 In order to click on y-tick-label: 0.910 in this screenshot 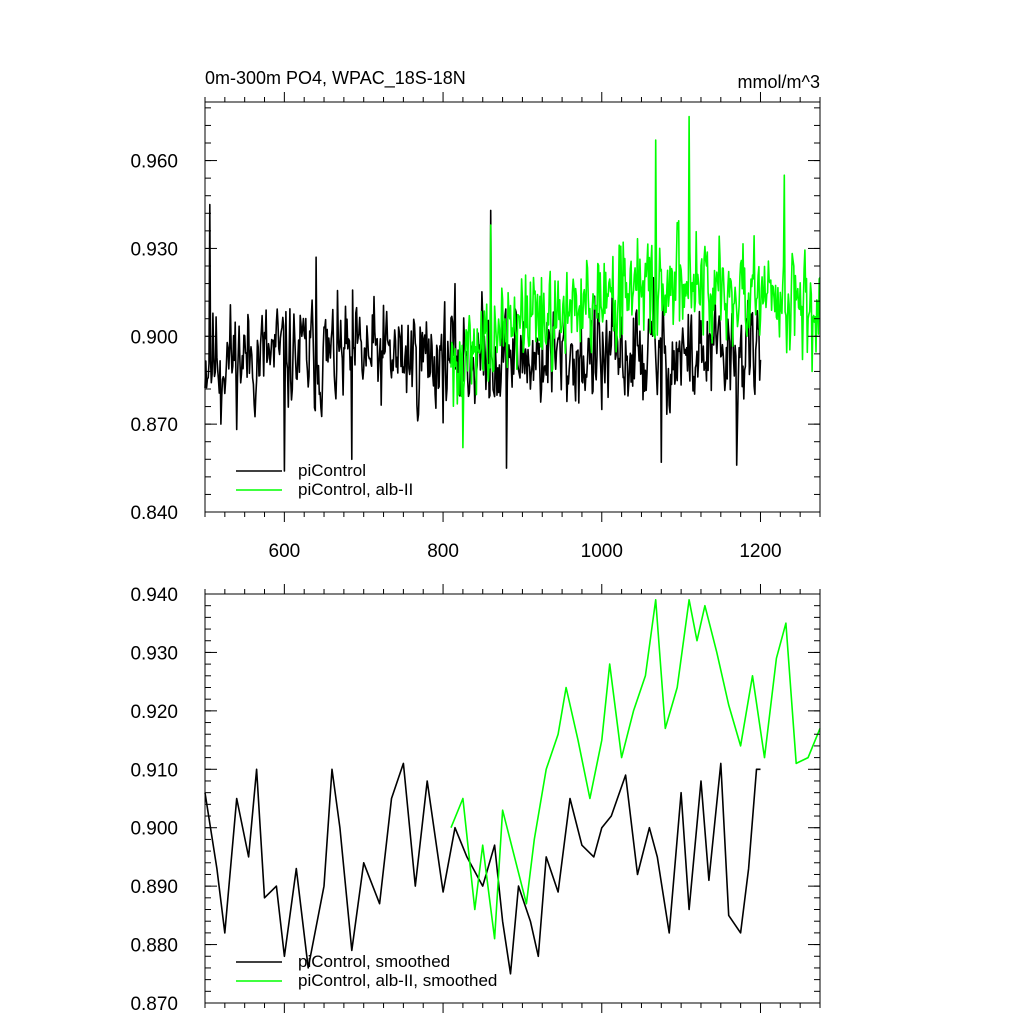, I will do `click(154, 770)`.